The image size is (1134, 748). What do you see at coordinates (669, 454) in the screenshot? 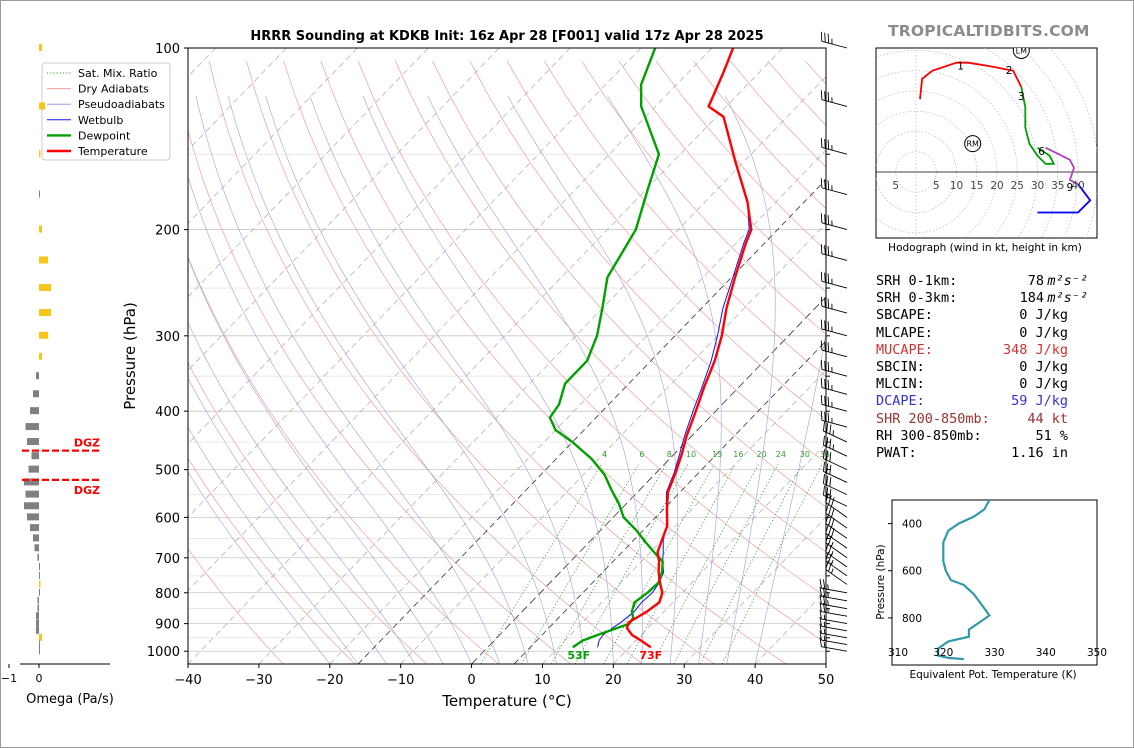
I see `mixing-ratio-label: 8` at bounding box center [669, 454].